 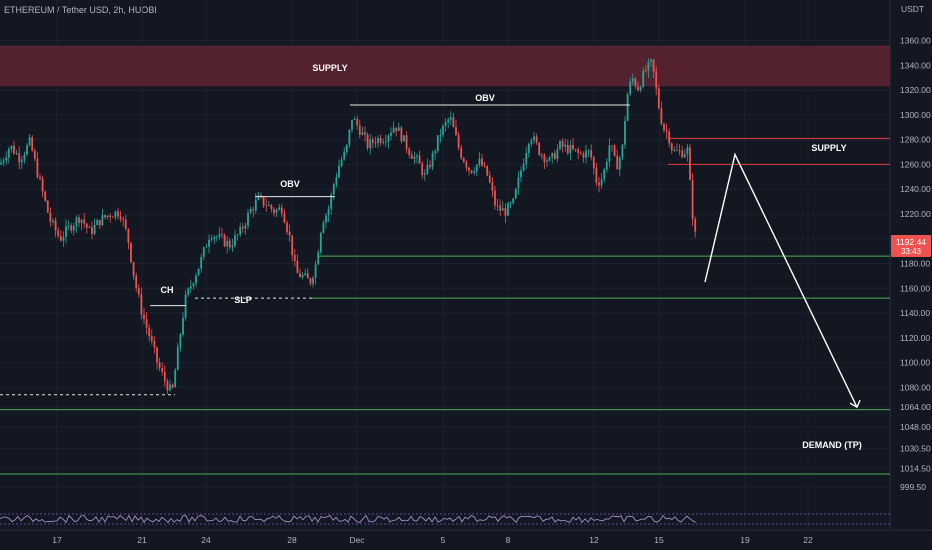 I want to click on x-tick-label: Dec, so click(x=357, y=540).